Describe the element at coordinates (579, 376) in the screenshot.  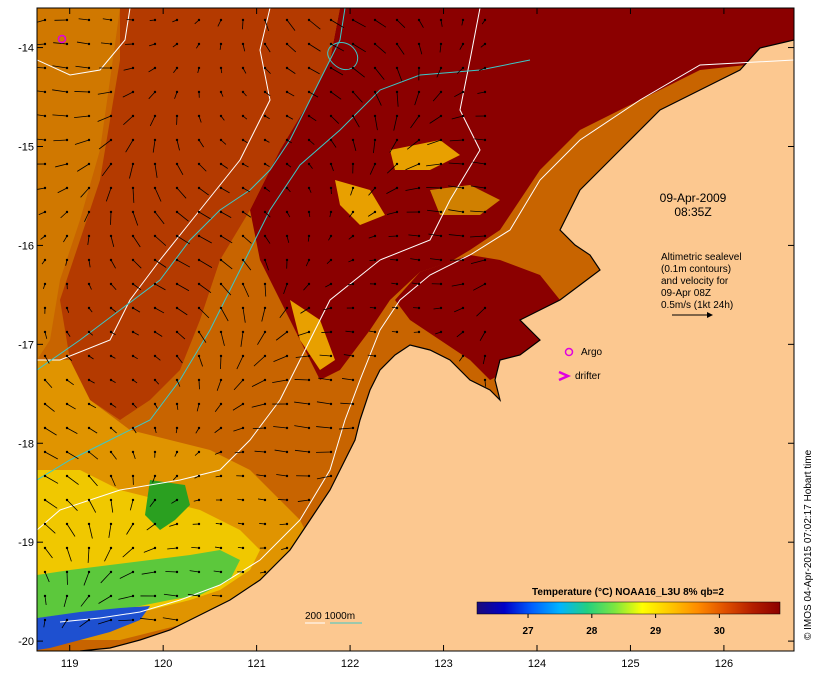
I see `drifter-legend: drifter` at that location.